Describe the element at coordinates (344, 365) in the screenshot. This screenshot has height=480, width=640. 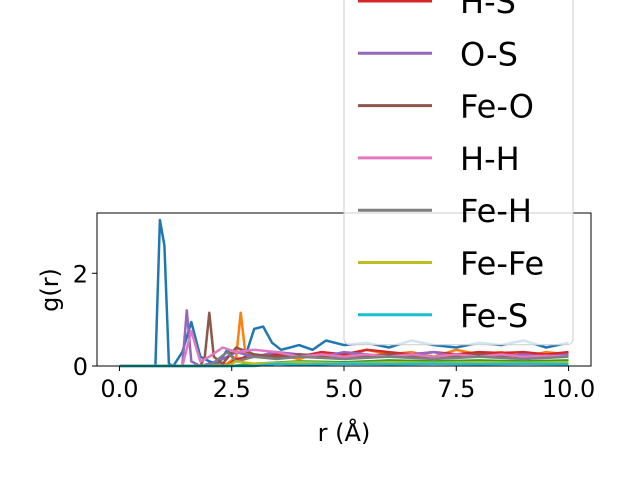
I see `series-line-fe-s` at that location.